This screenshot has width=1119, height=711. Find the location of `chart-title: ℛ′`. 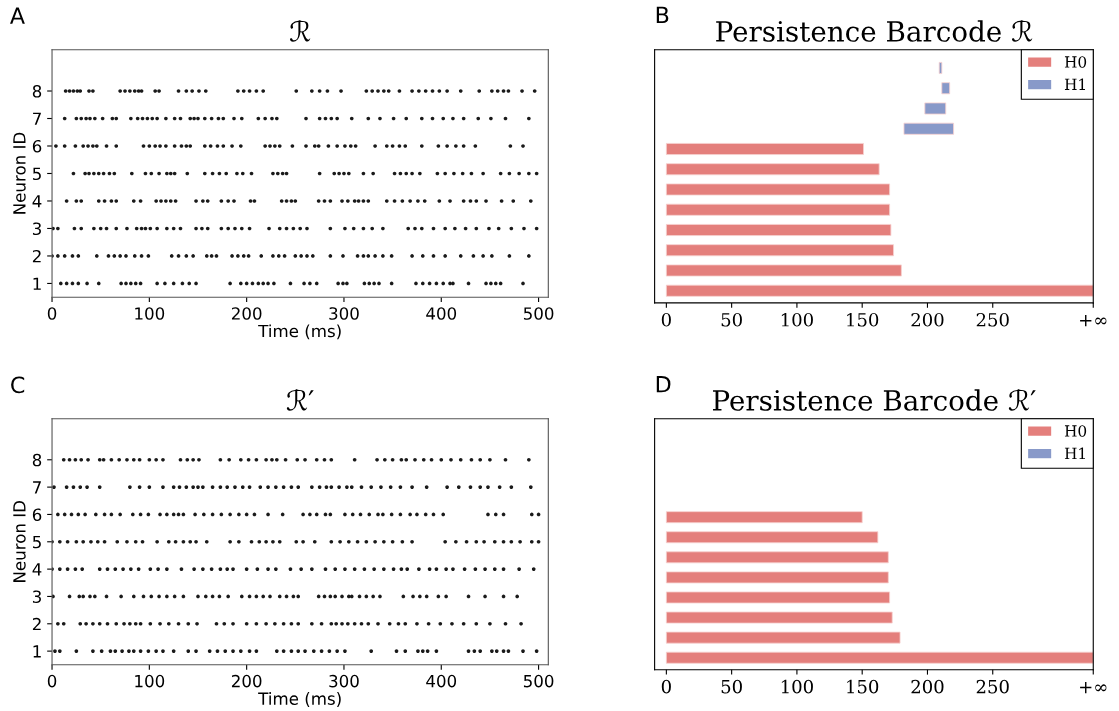

chart-title: ℛ′ is located at coordinates (300, 399).